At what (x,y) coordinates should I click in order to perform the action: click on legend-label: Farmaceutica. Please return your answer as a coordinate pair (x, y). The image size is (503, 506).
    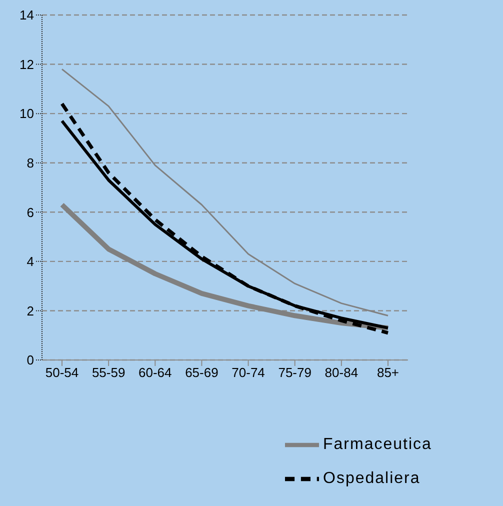
    Looking at the image, I should click on (377, 445).